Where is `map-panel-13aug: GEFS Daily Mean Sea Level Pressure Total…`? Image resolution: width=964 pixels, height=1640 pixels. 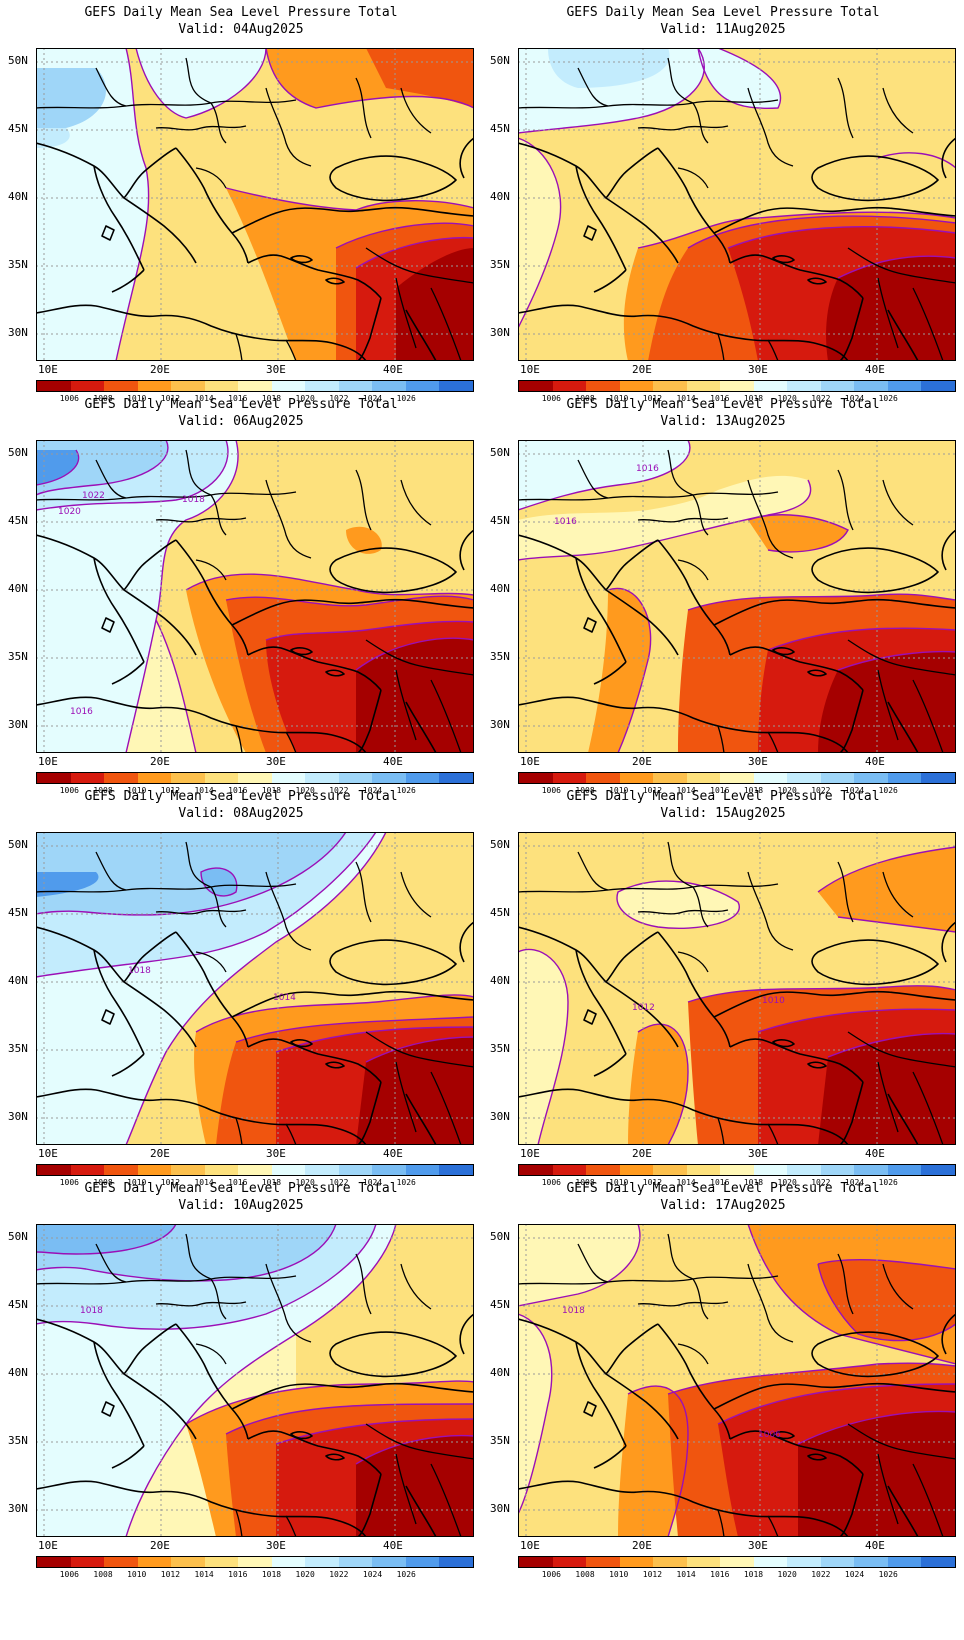 map-panel-13aug: GEFS Daily Mean Sea Level Pressure Total… is located at coordinates (723, 597).